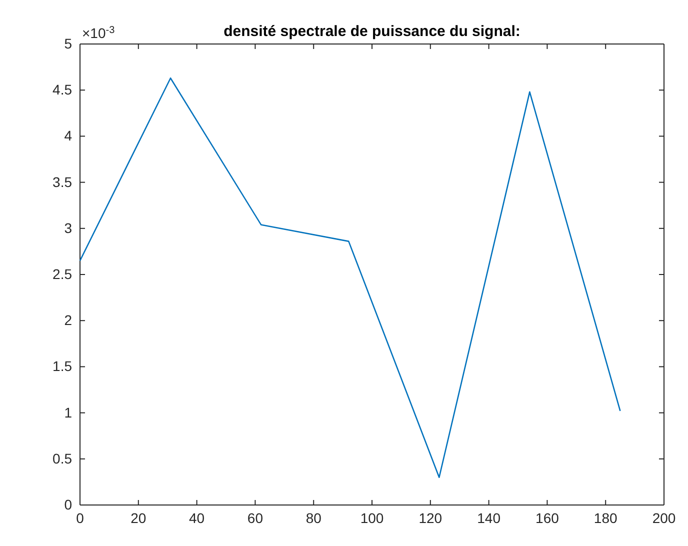  What do you see at coordinates (197, 518) in the screenshot?
I see `x-tick-label: 40` at bounding box center [197, 518].